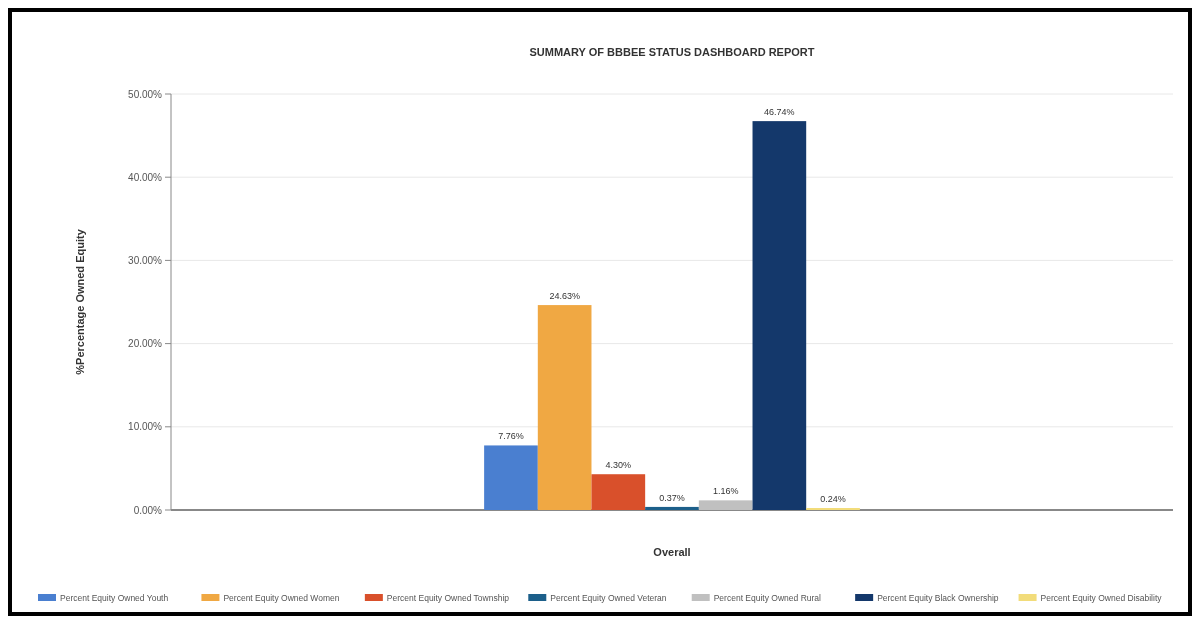 This screenshot has height=624, width=1200. Describe the element at coordinates (148, 510) in the screenshot. I see `y-tick-label: 0.00%` at that location.